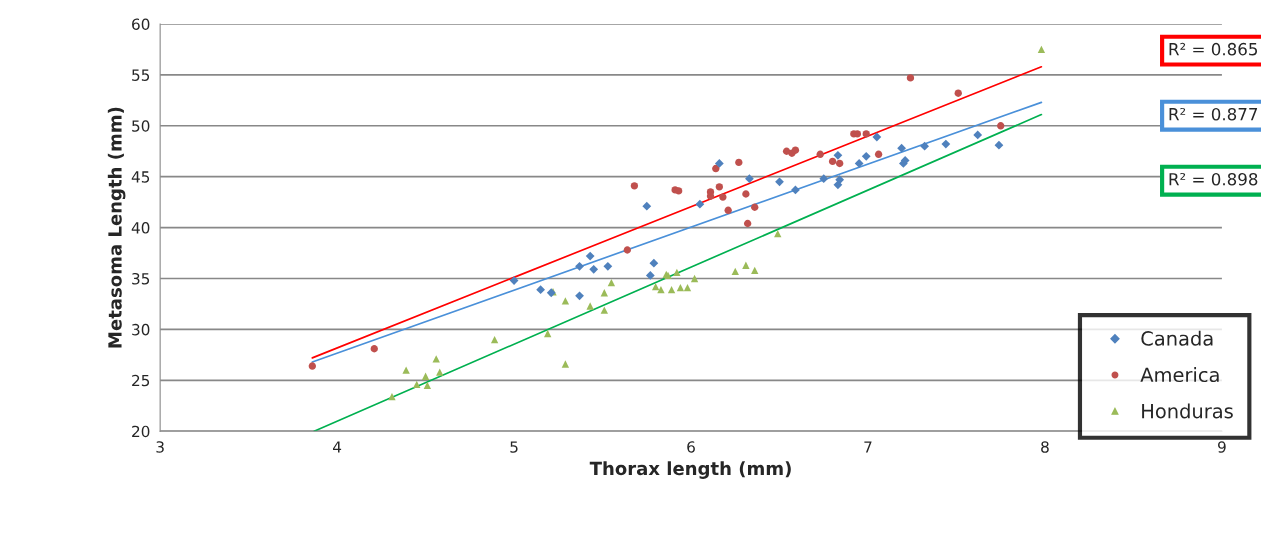 Image resolution: width=1261 pixels, height=533 pixels. Describe the element at coordinates (141, 24) in the screenshot. I see `y-tick-label: 60` at that location.